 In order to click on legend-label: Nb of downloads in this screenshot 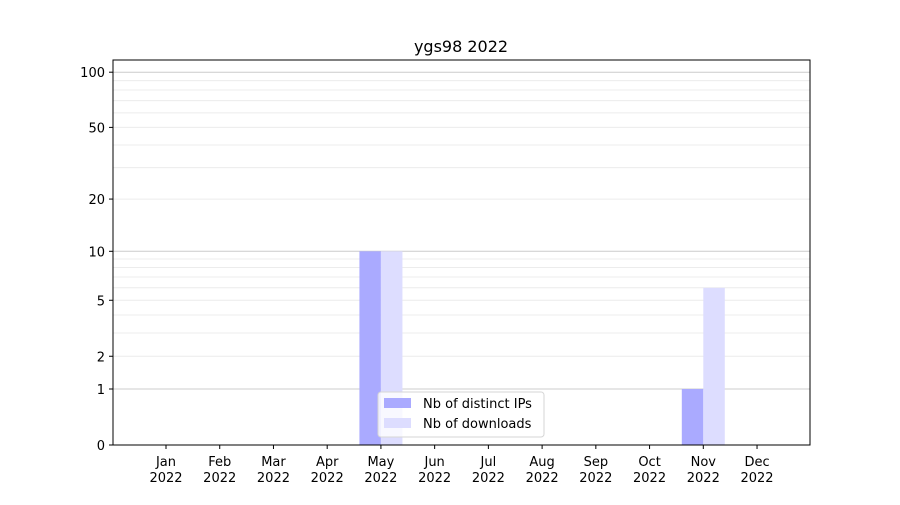, I will do `click(477, 424)`.